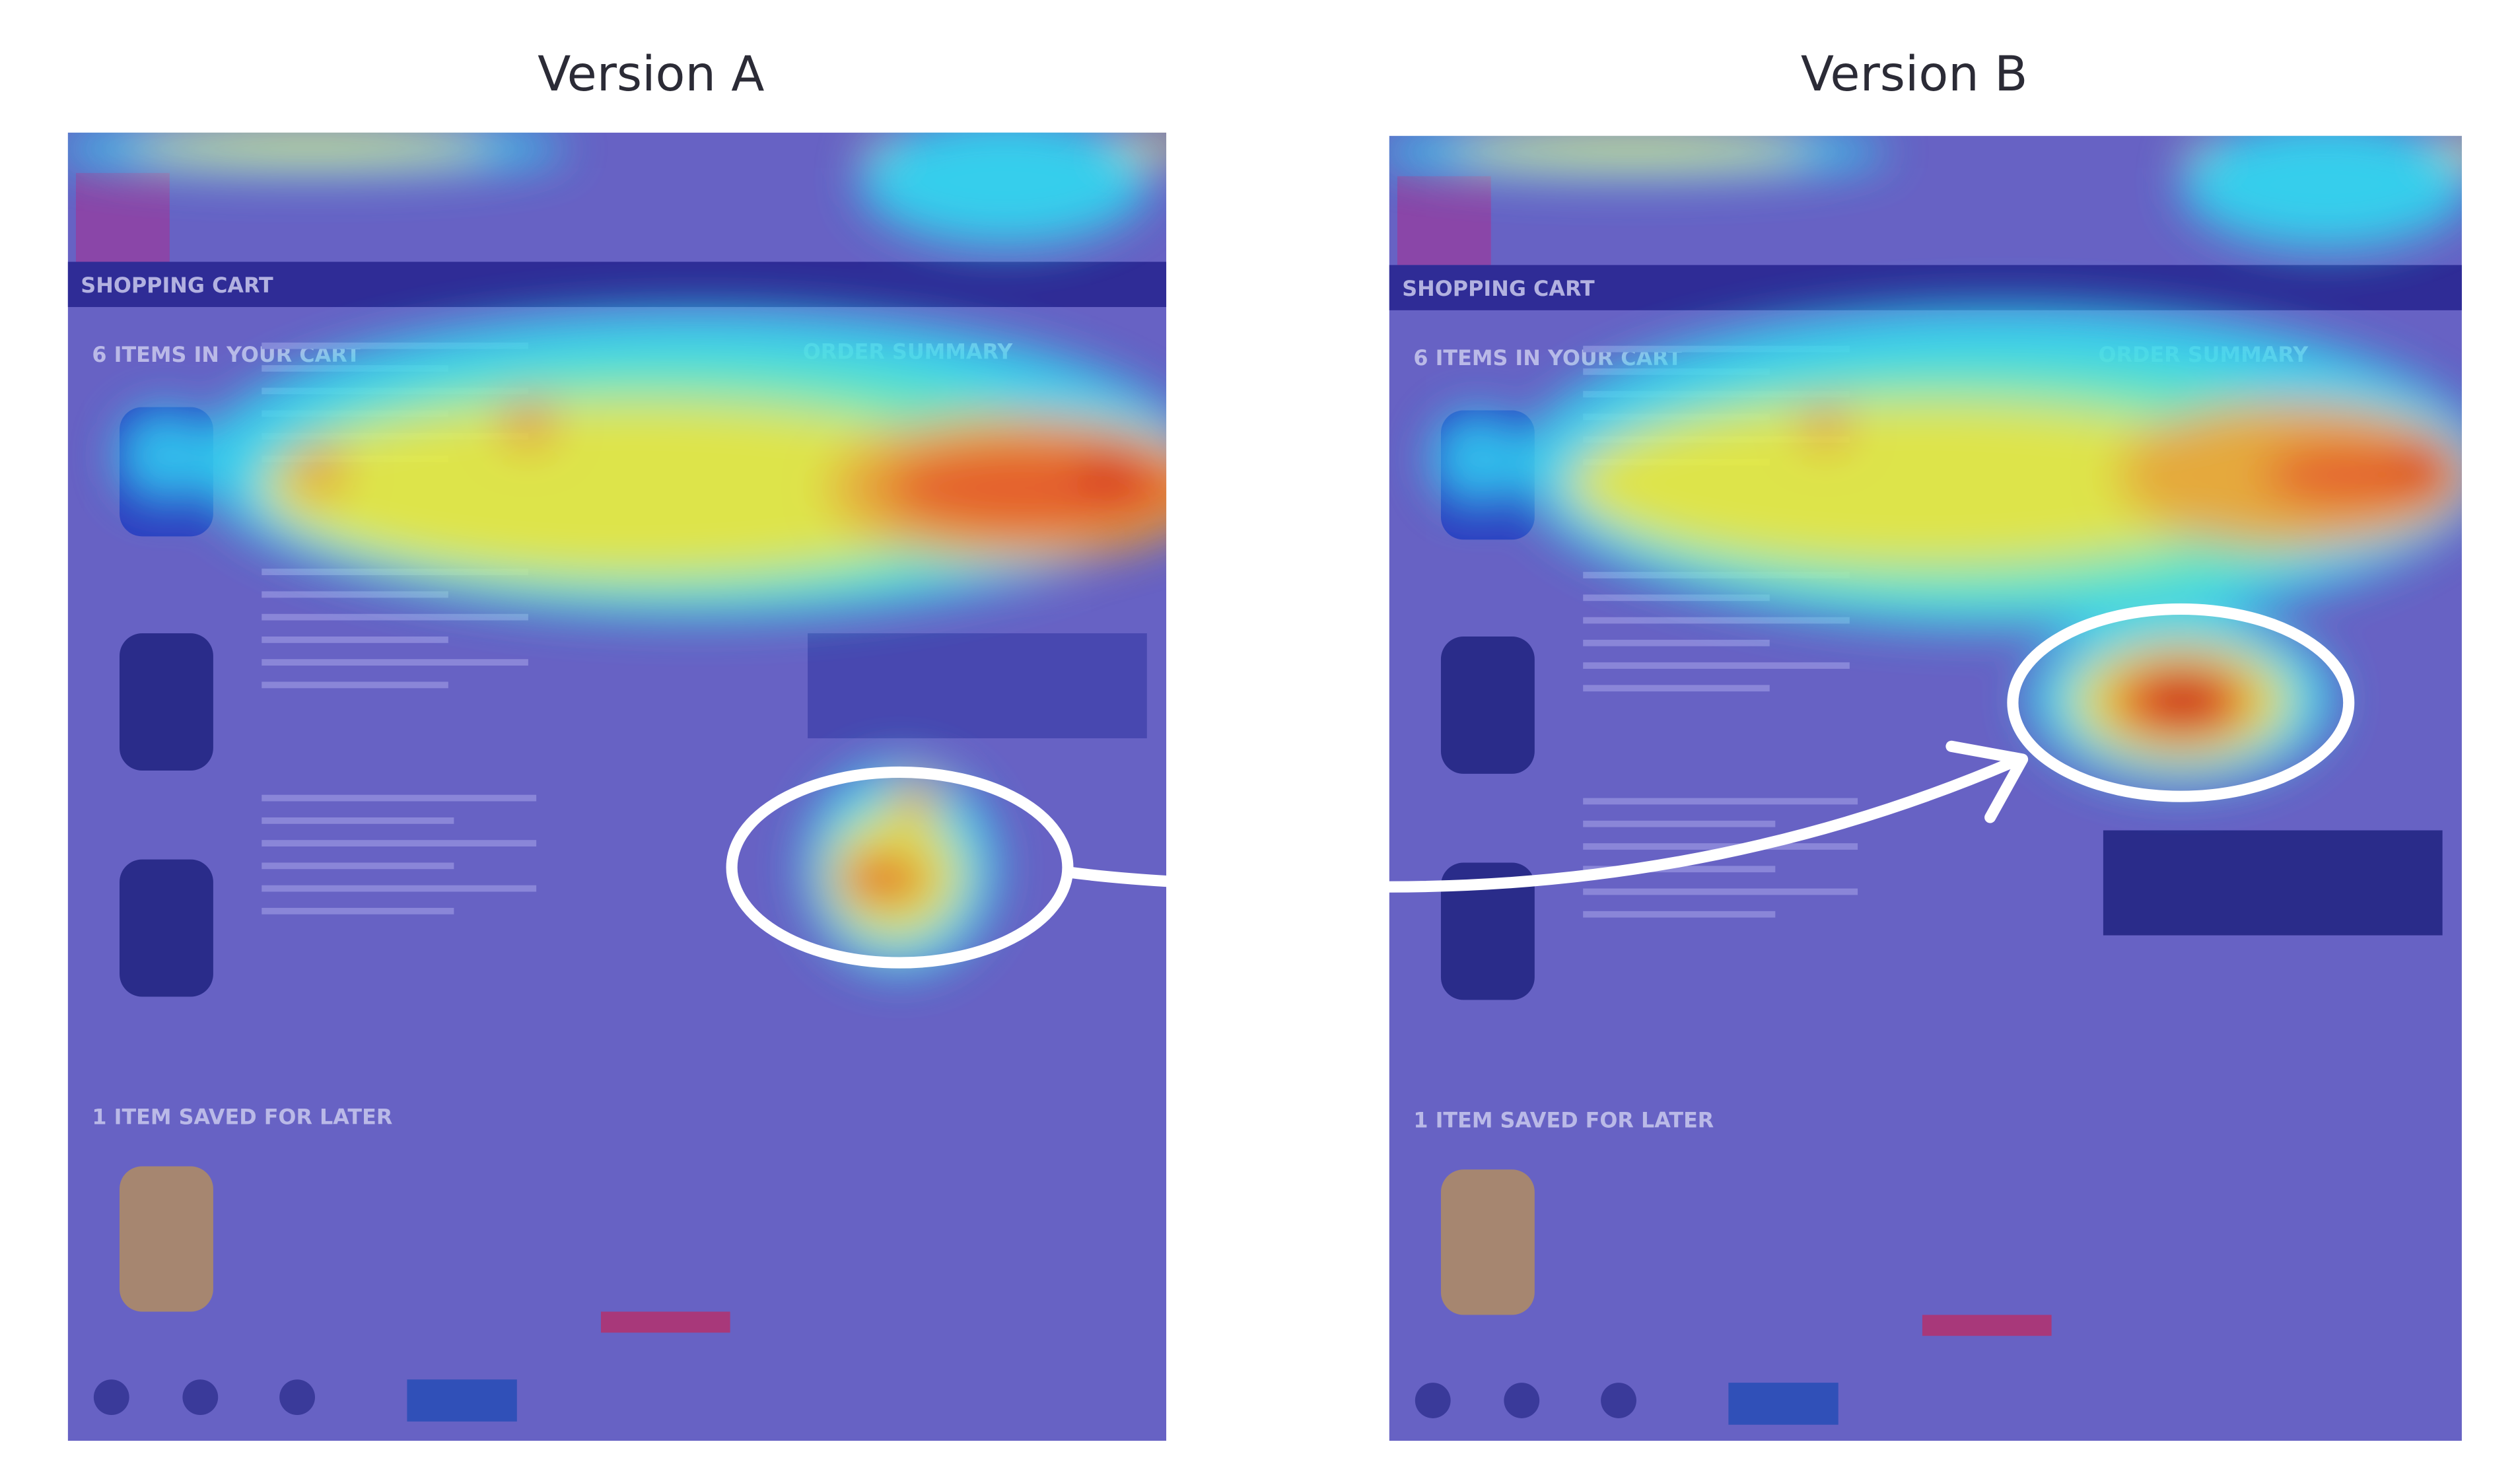 Image resolution: width=2520 pixels, height=1483 pixels. Describe the element at coordinates (651, 74) in the screenshot. I see `panel-title: Version A` at that location.